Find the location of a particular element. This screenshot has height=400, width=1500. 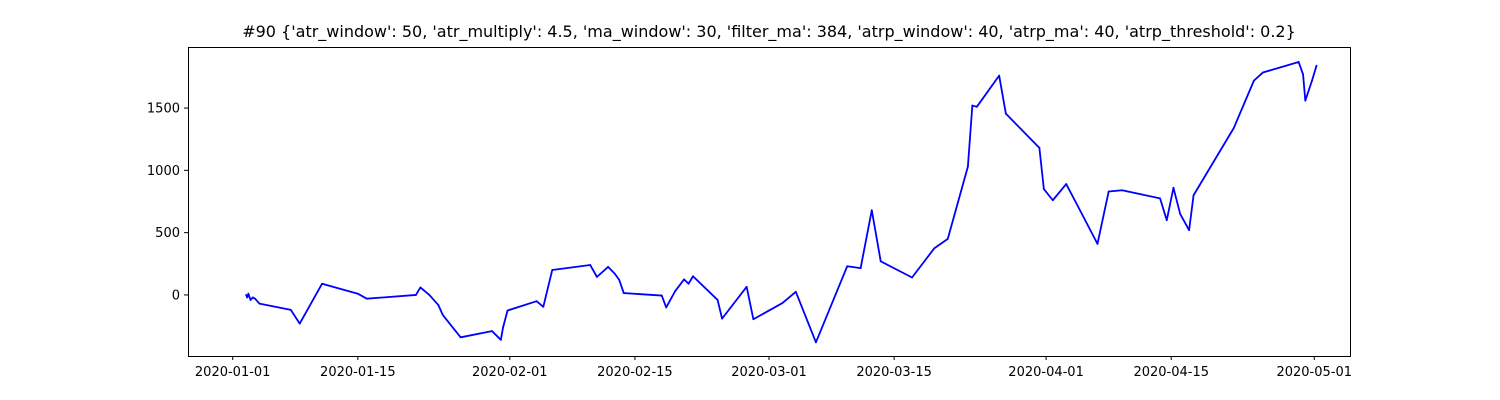

x-tick-label: 2020-04-01 is located at coordinates (1046, 372).